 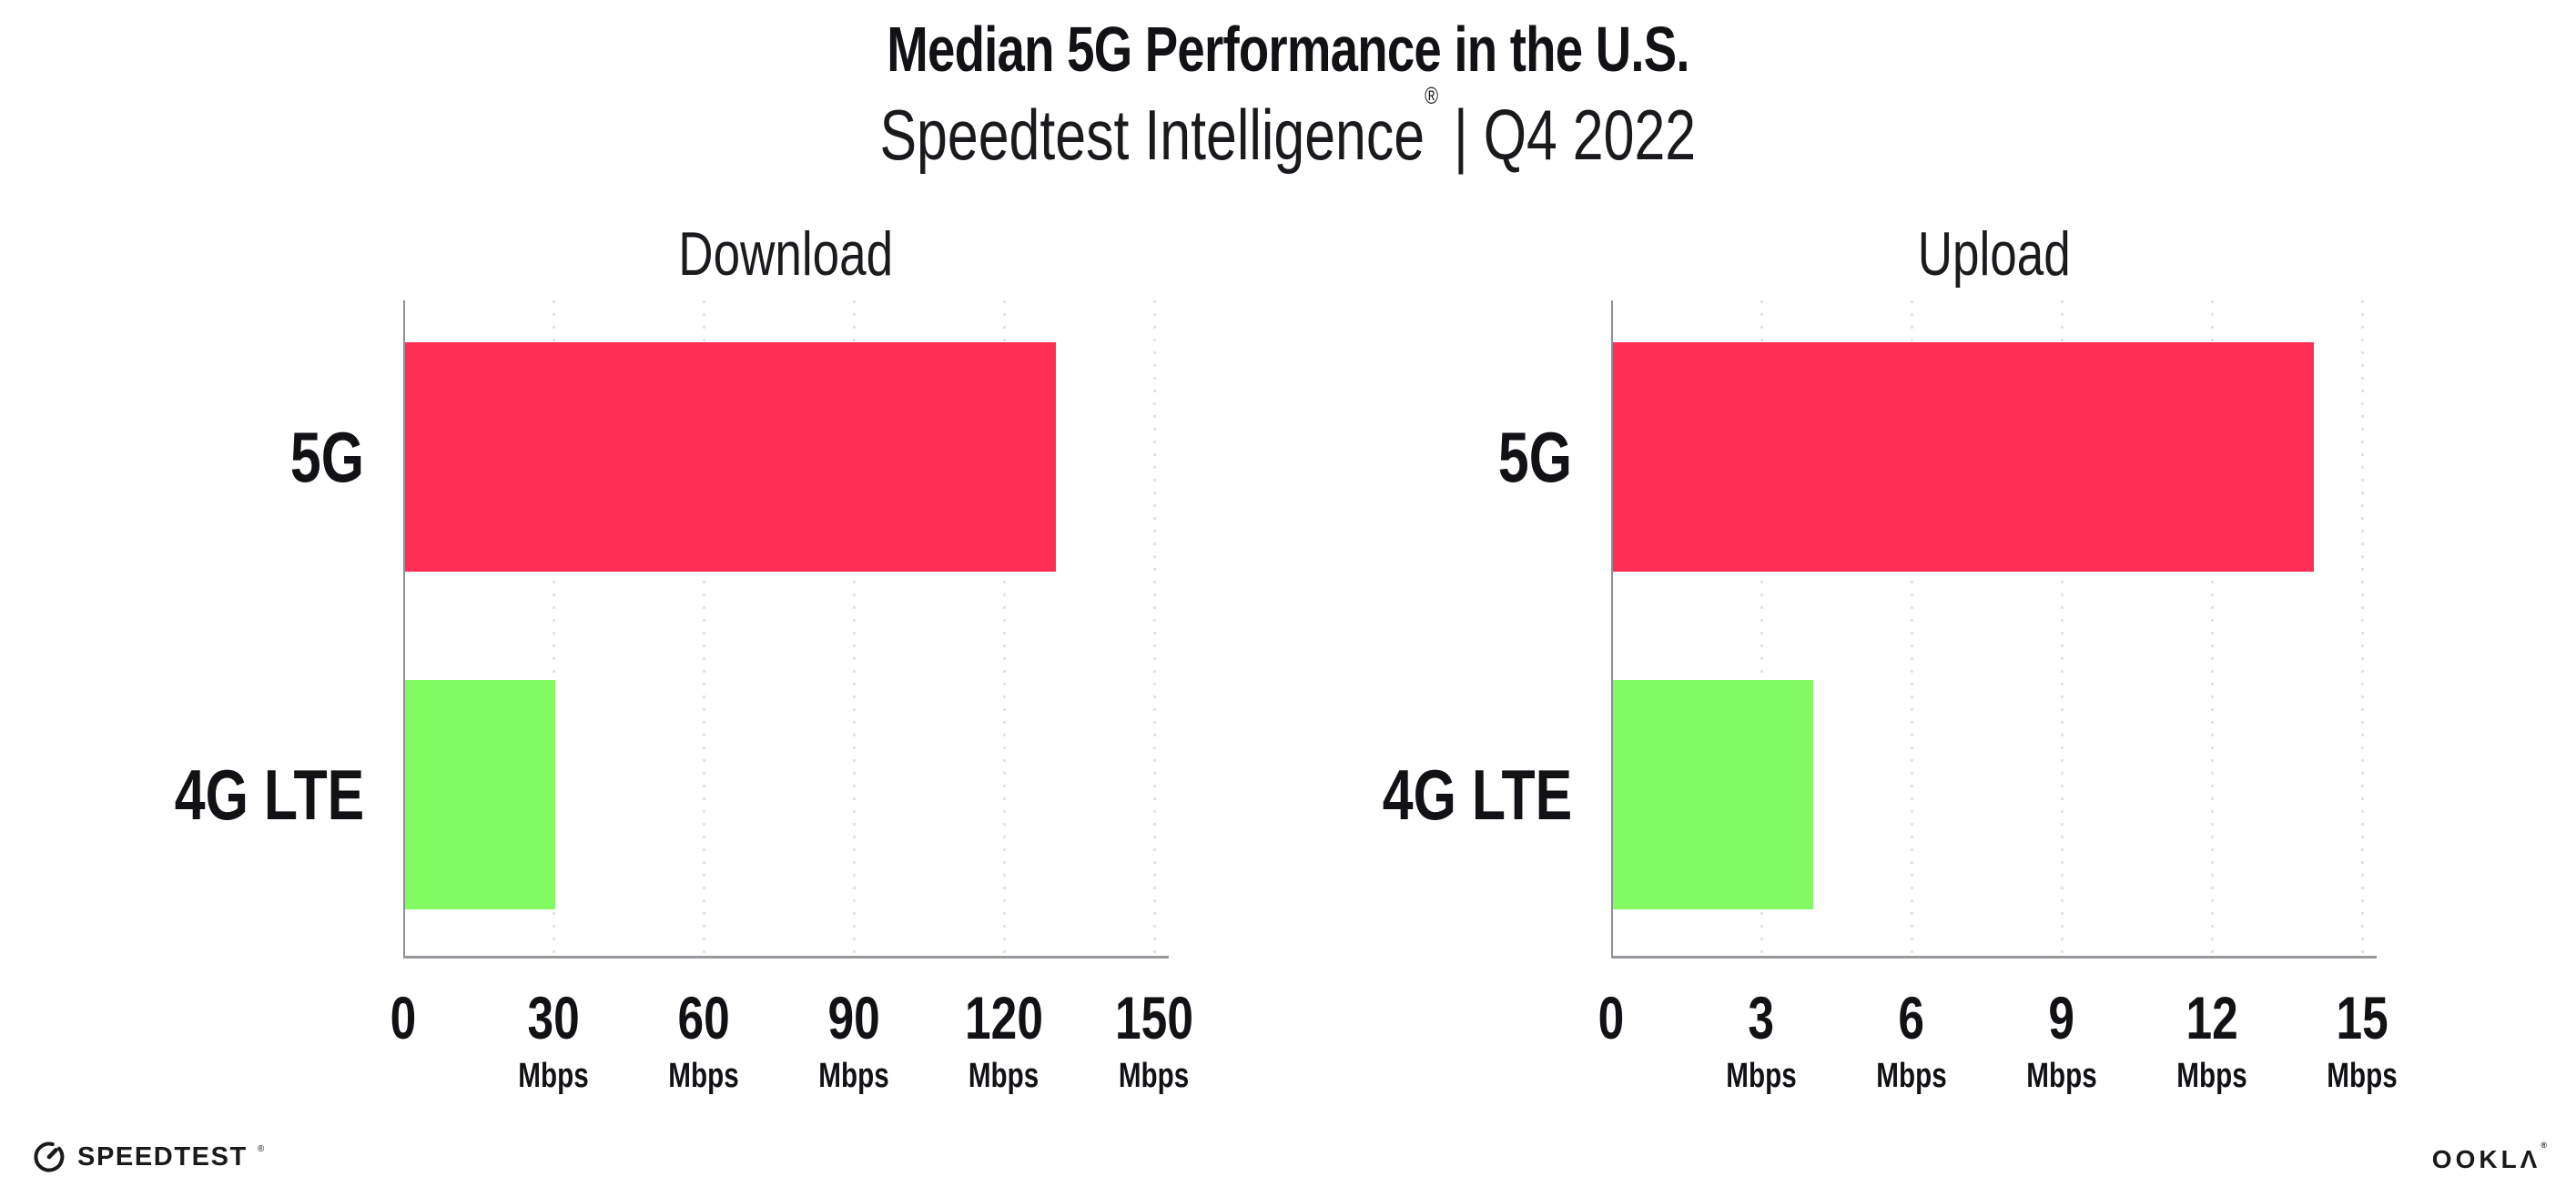 I want to click on upload-chart-title: Upload, so click(x=1994, y=254).